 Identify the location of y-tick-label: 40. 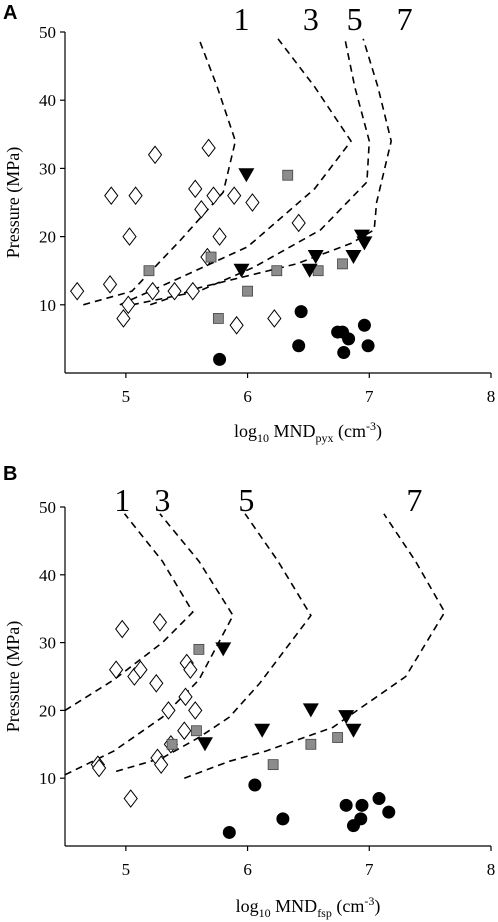
(47, 100).